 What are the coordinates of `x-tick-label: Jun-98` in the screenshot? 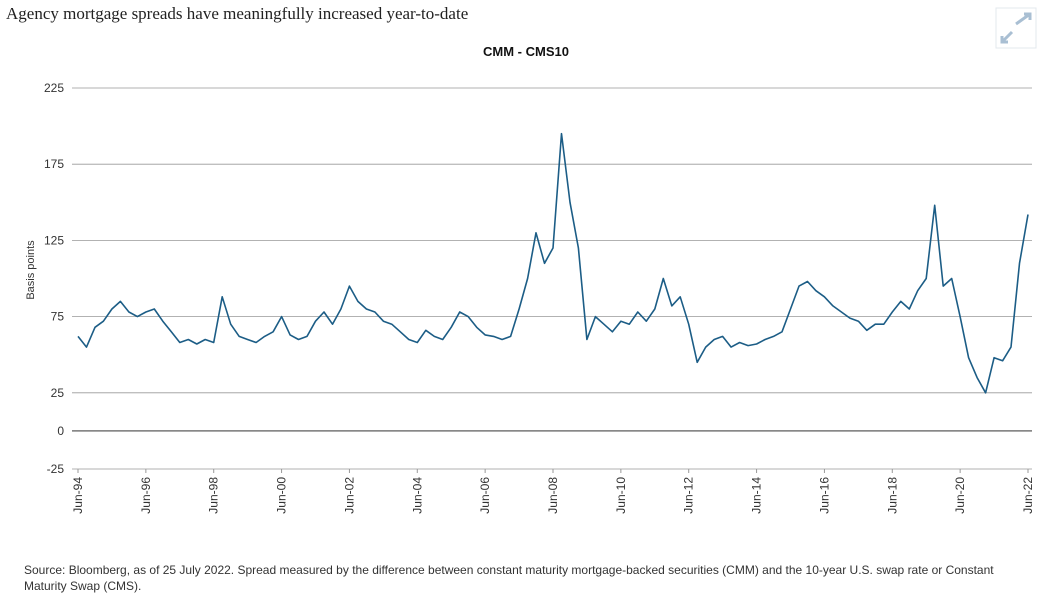 It's located at (214, 495).